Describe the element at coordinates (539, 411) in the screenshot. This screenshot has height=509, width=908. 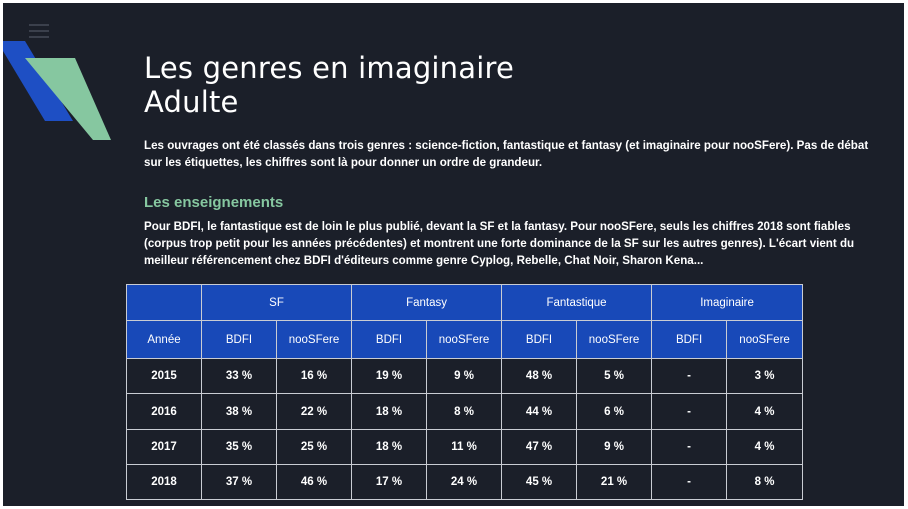
I see `table-cell: 44 %` at that location.